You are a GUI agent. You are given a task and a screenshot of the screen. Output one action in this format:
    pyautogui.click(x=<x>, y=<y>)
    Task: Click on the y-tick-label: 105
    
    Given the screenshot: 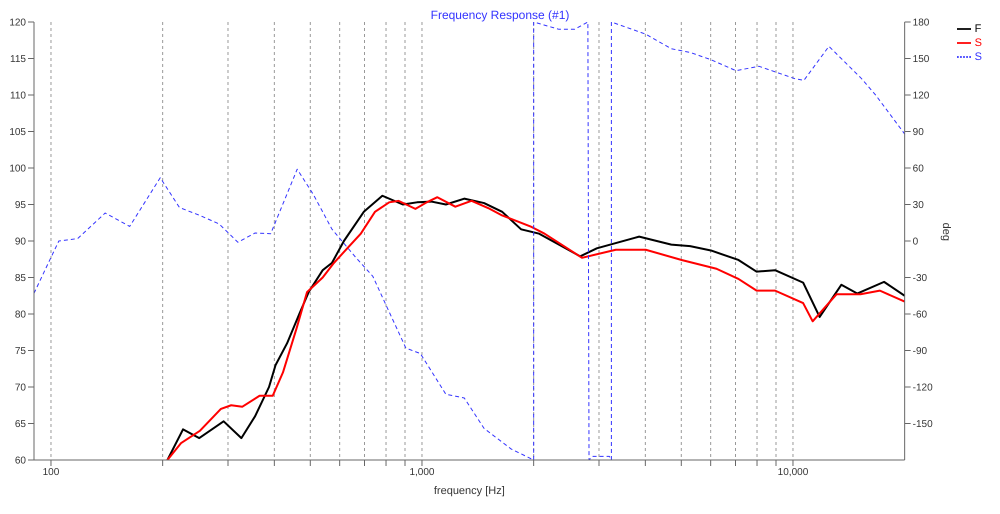 What is the action you would take?
    pyautogui.click(x=17, y=132)
    